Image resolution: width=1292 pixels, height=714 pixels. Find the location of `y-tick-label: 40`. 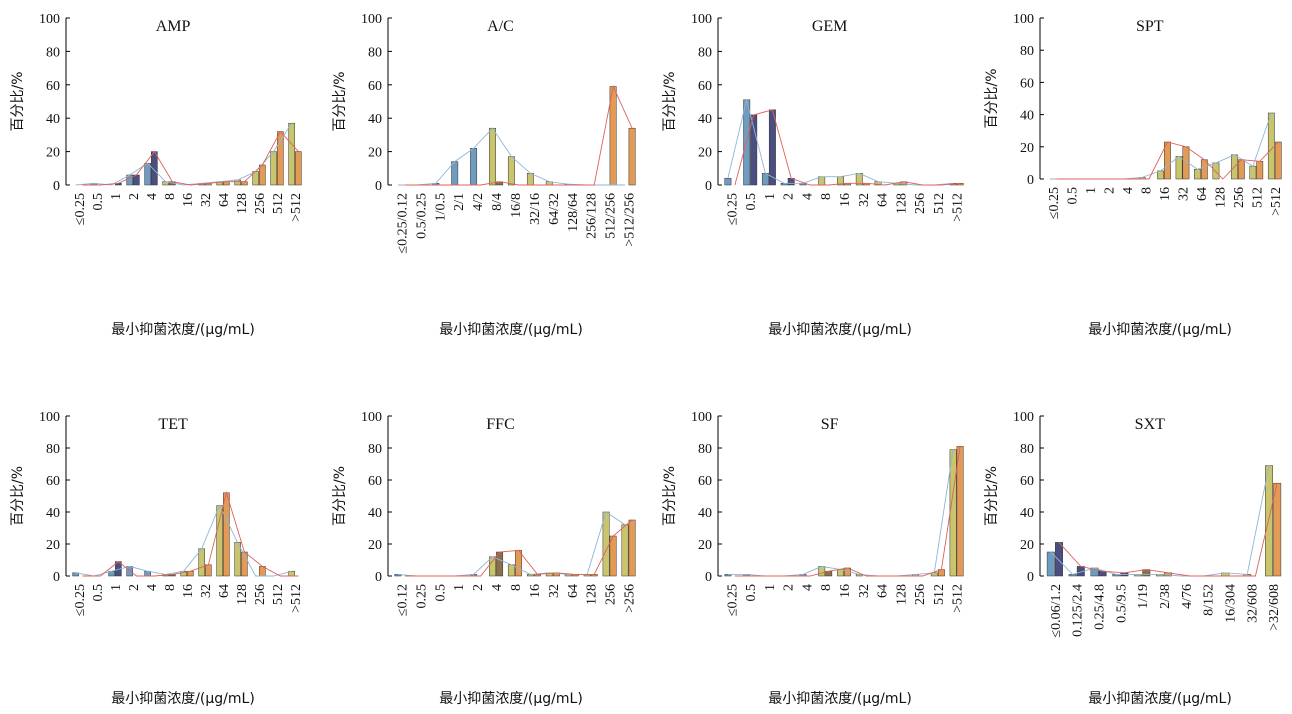

y-tick-label: 40 is located at coordinates (53, 119).